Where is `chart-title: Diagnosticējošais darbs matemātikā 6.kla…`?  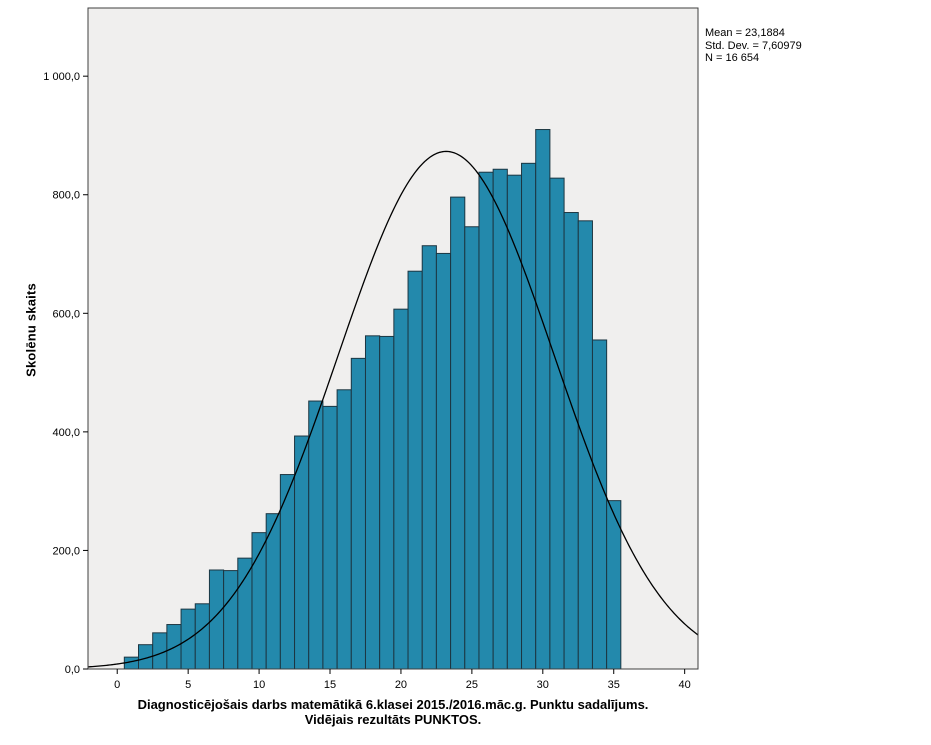
chart-title: Diagnosticējošais darbs matemātikā 6.kla… is located at coordinates (393, 712).